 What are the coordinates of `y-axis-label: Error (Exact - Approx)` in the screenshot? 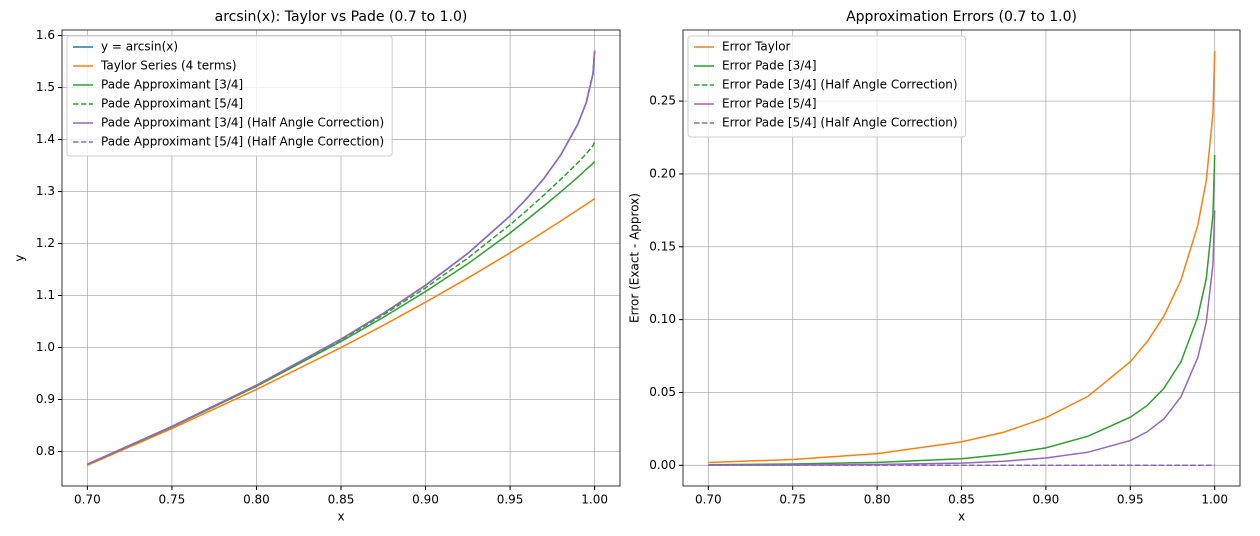 It's located at (635, 258).